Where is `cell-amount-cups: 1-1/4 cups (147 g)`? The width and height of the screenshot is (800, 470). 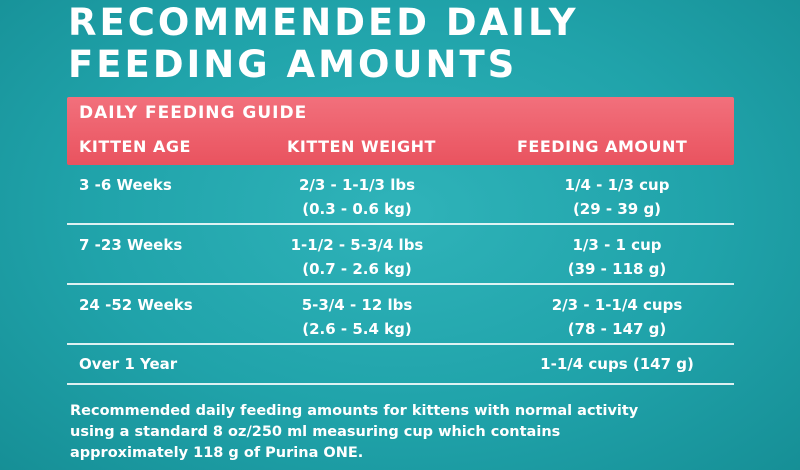 cell-amount-cups: 1-1/4 cups (147 g) is located at coordinates (617, 364).